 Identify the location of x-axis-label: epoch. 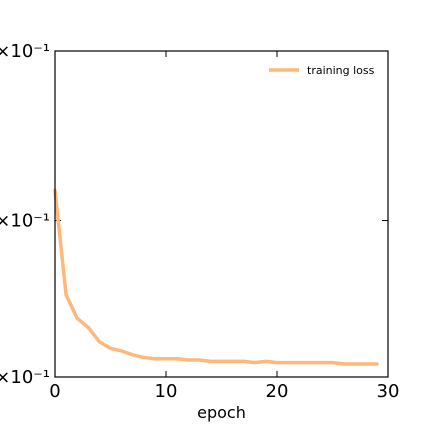
(221, 412).